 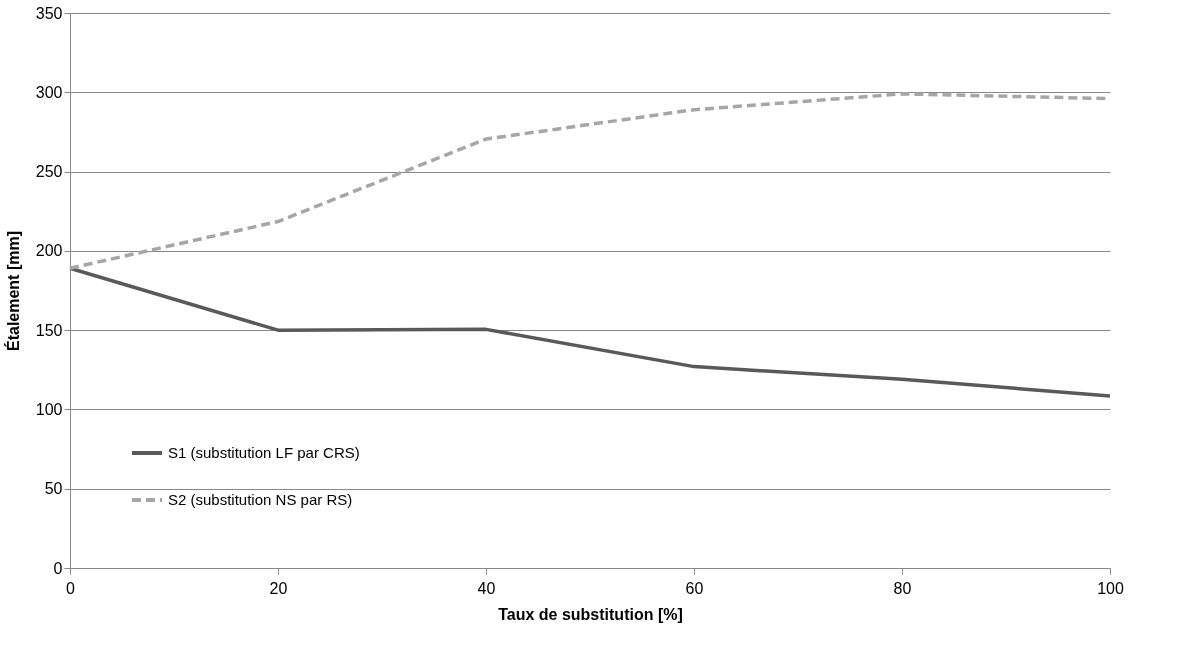 I want to click on y-tick-label: 200, so click(x=49, y=251).